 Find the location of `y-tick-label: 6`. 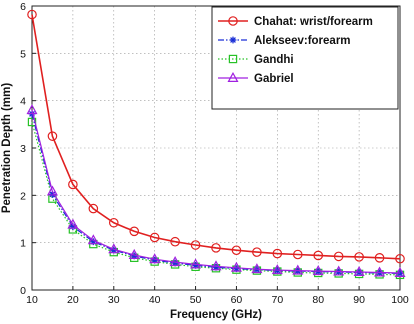

y-tick-label: 6 is located at coordinates (23, 7).